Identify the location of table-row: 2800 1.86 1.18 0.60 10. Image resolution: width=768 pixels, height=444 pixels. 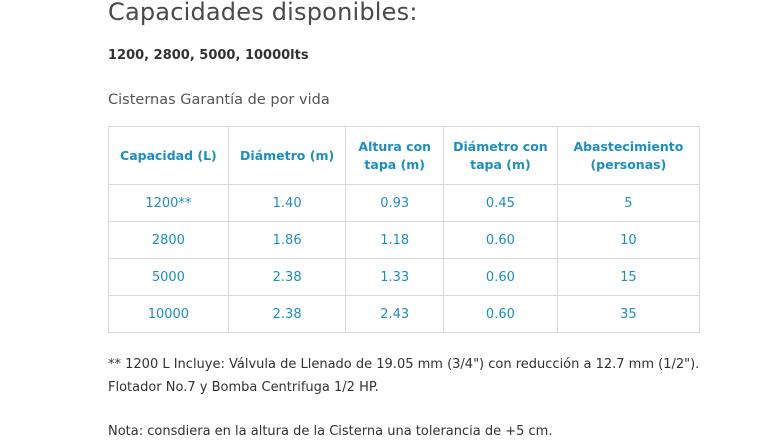
(404, 240).